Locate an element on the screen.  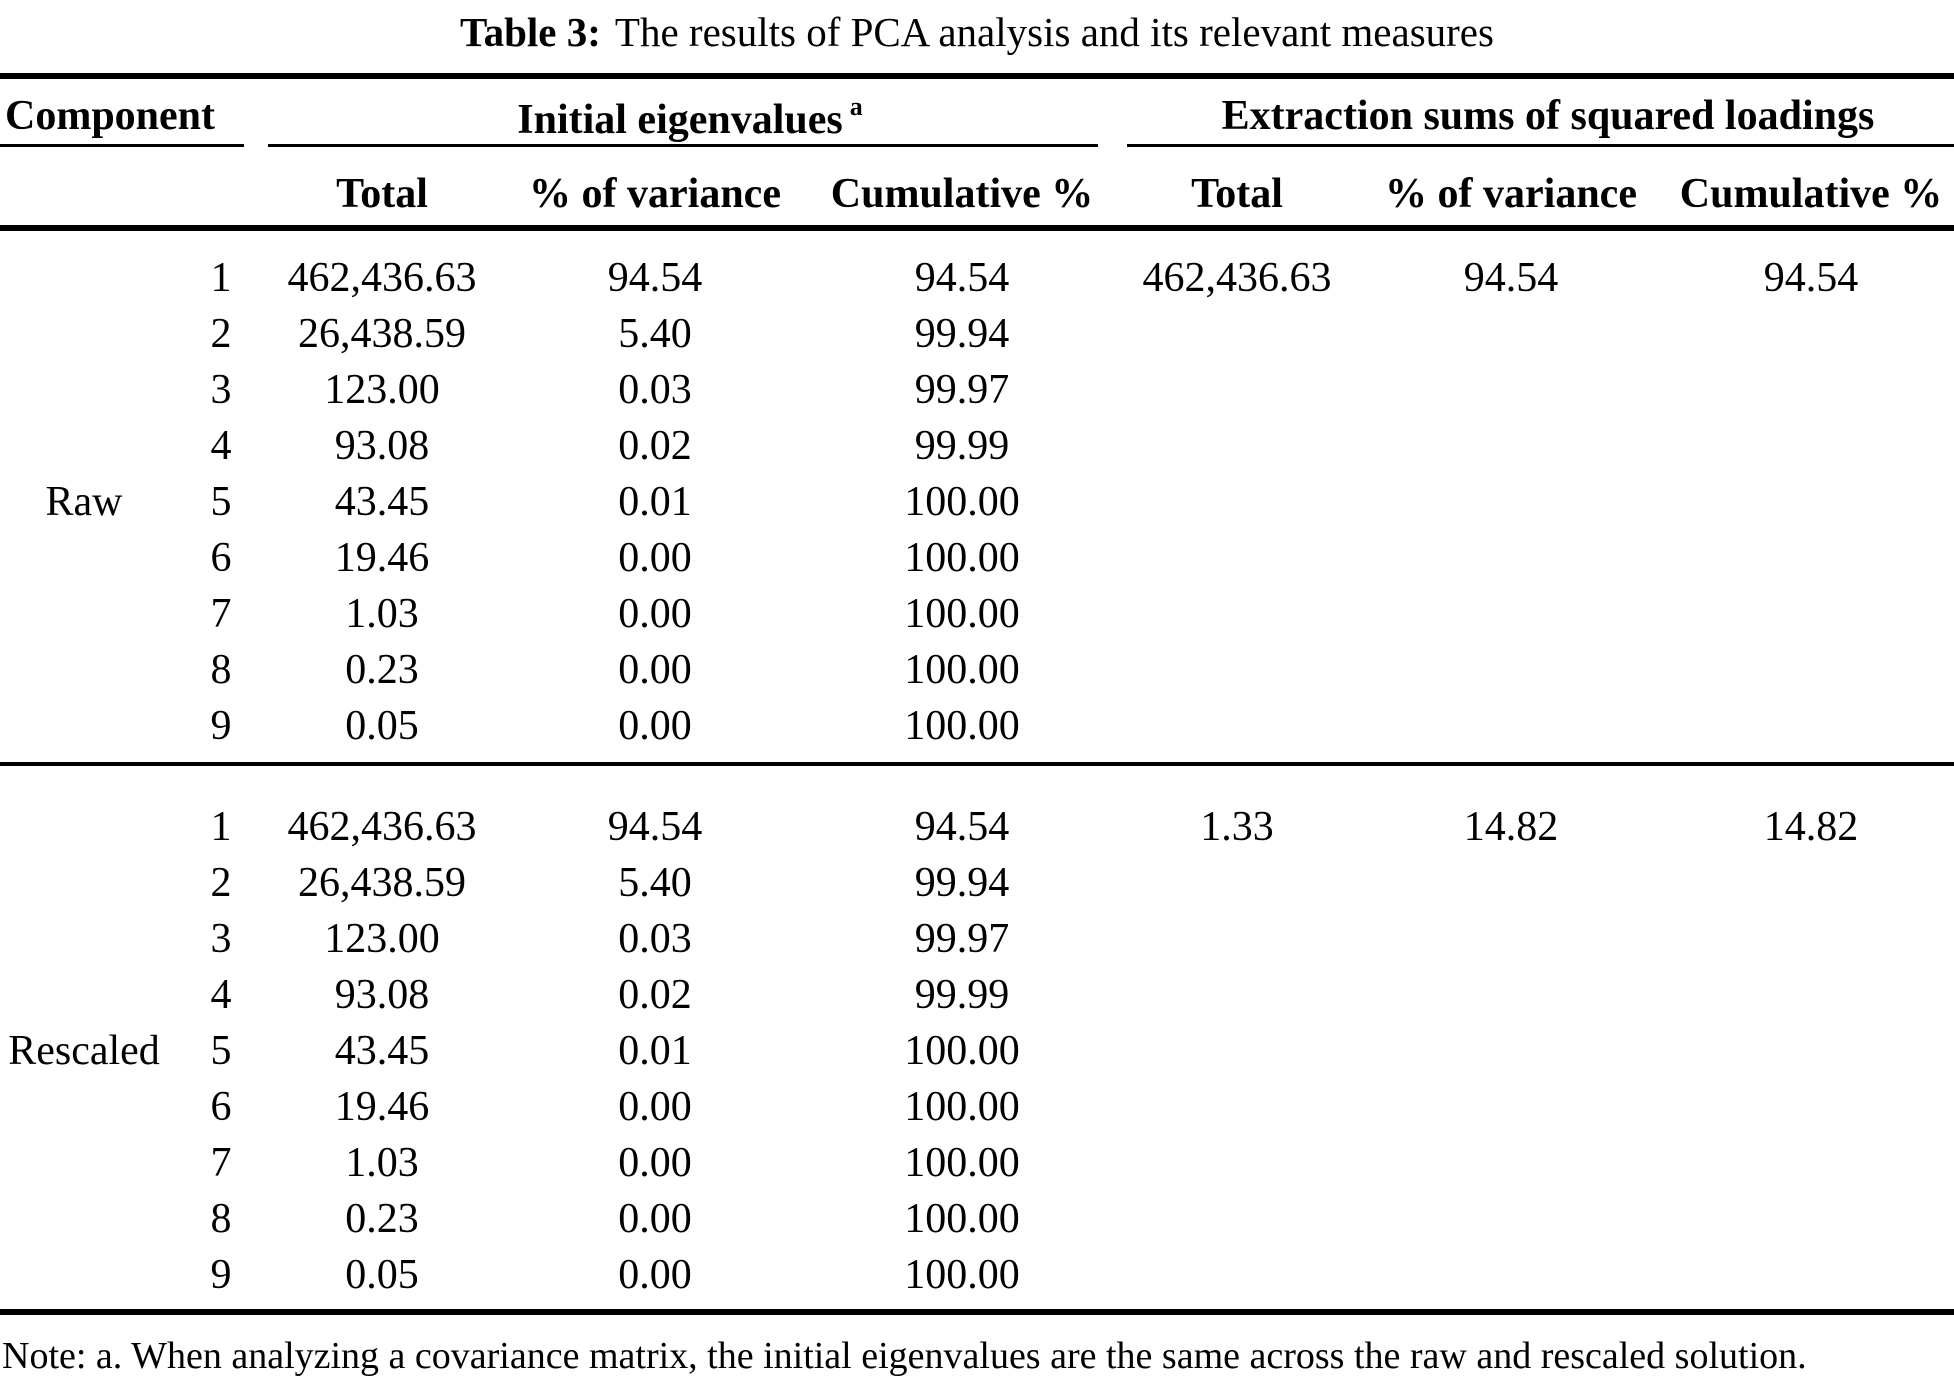
col-header-extraction-variance: % of variance is located at coordinates (1511, 194).